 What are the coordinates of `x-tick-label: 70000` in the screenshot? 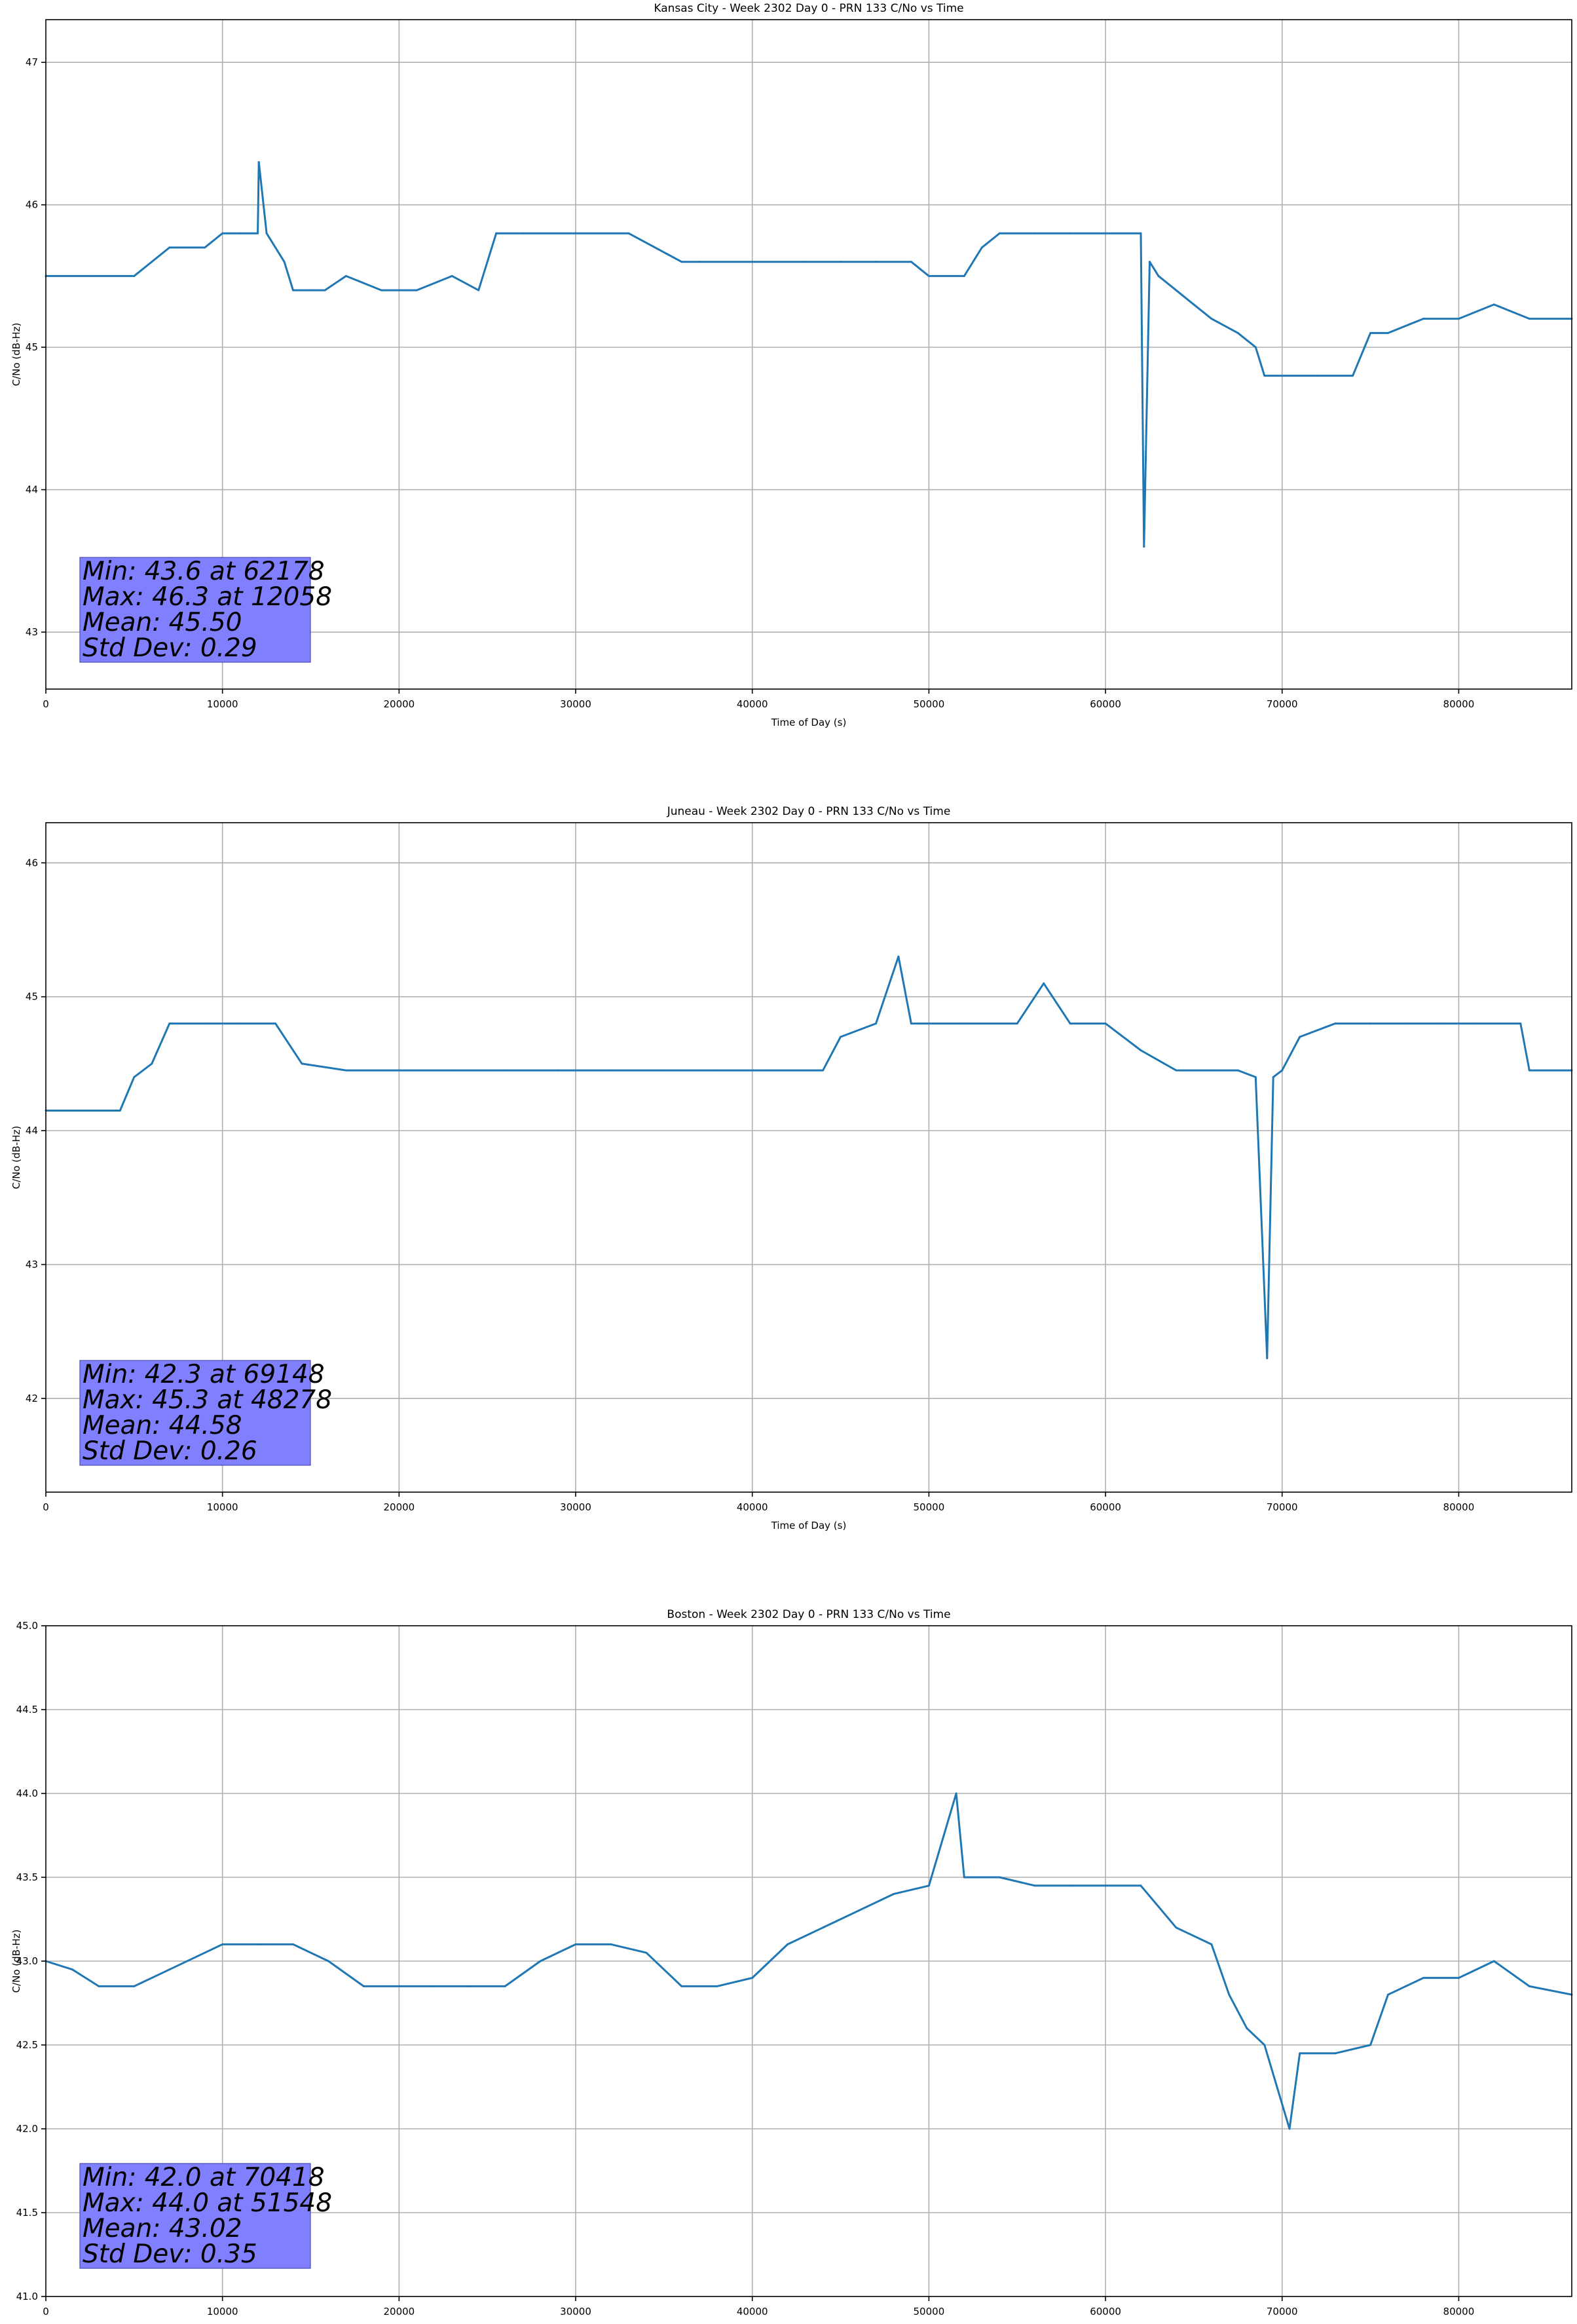 It's located at (1282, 2311).